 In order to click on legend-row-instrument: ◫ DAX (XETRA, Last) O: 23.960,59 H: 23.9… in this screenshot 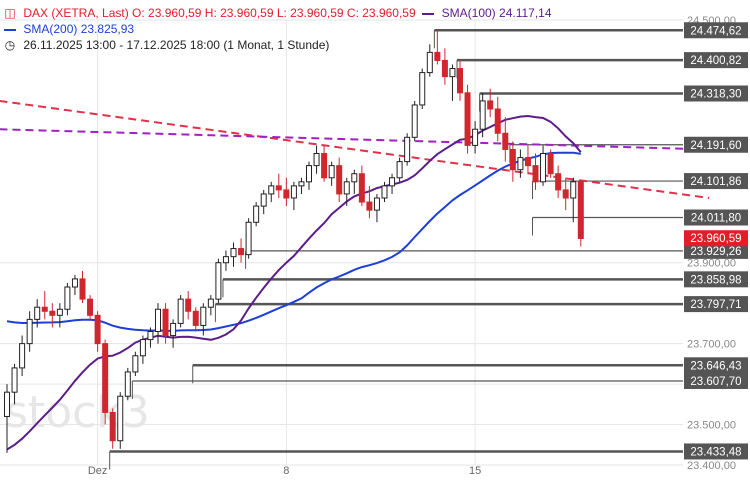, I will do `click(277, 13)`.